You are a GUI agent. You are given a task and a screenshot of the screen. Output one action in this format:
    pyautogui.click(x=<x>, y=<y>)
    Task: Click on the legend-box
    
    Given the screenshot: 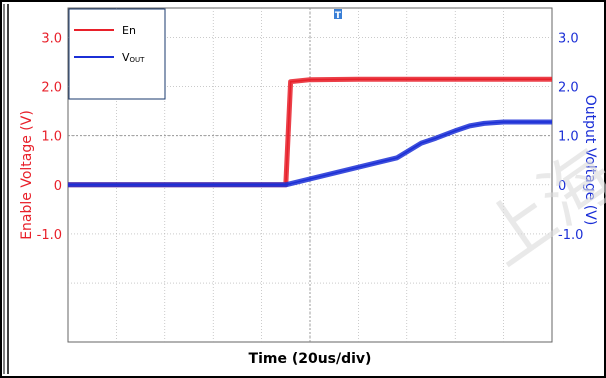 What is the action you would take?
    pyautogui.click(x=117, y=54)
    